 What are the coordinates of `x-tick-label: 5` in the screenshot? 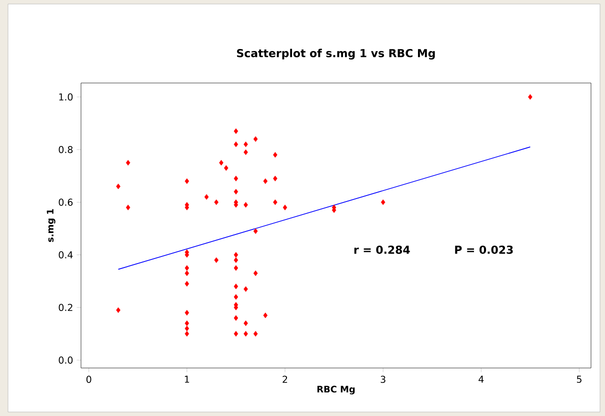 It's located at (579, 379).